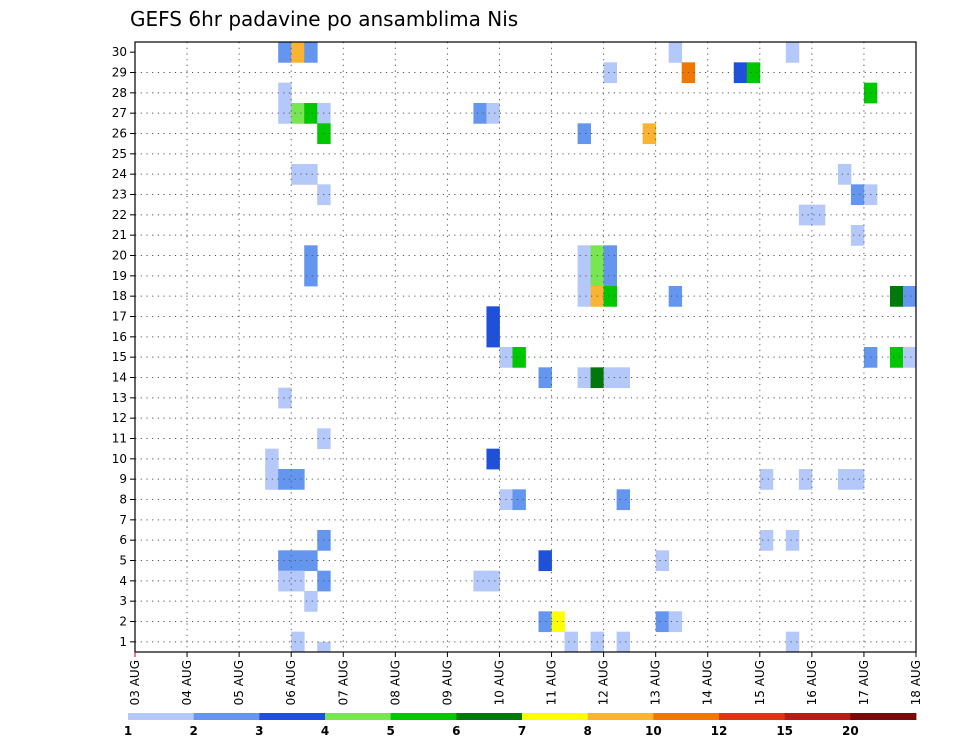 Image resolution: width=960 pixels, height=742 pixels. What do you see at coordinates (719, 731) in the screenshot?
I see `colorbar-label: 12` at bounding box center [719, 731].